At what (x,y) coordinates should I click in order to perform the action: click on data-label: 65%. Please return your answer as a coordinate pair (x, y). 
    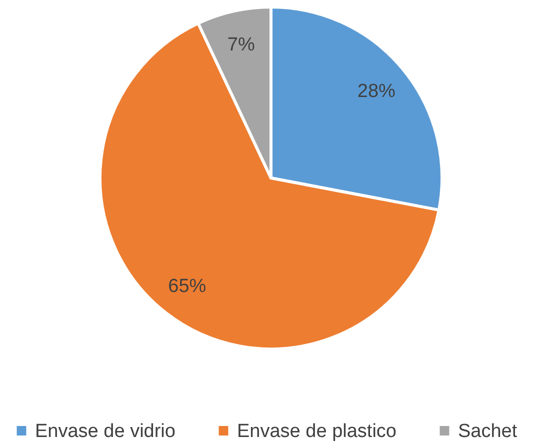
    Looking at the image, I should click on (187, 287).